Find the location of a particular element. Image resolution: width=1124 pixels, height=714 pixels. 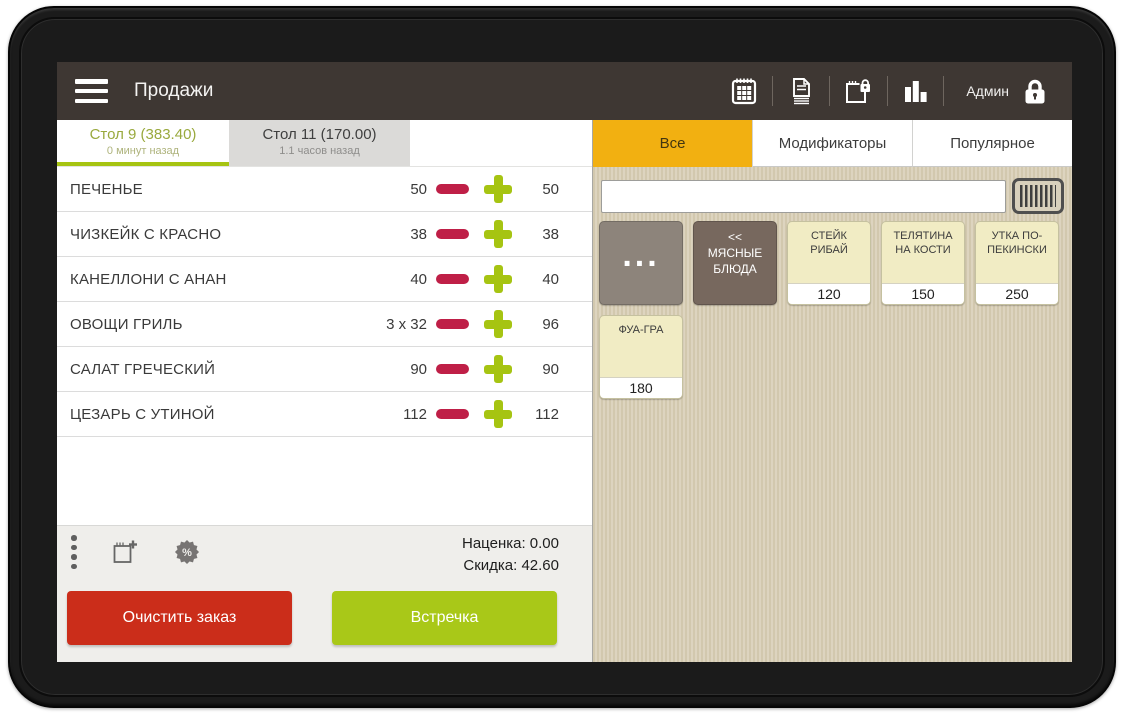

item-name: ЦЕЗАРЬ С УТИНОЙ is located at coordinates (142, 414).